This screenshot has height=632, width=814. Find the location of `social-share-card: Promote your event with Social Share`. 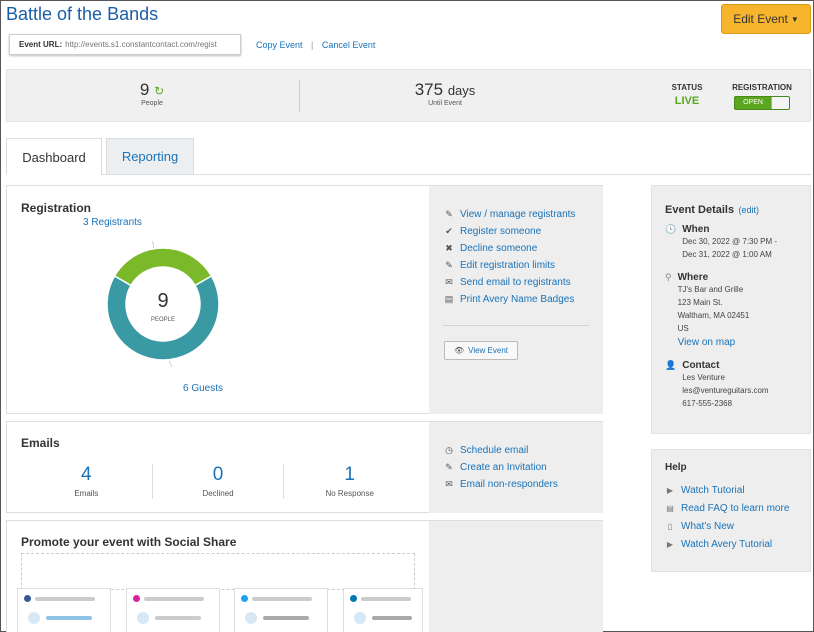

social-share-card: Promote your event with Social Share is located at coordinates (304, 576).